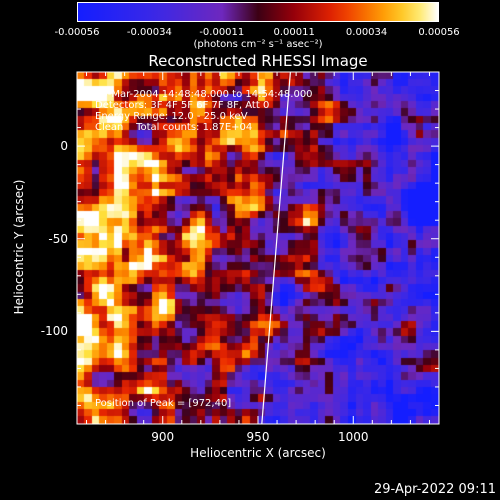 The width and height of the screenshot is (500, 500). What do you see at coordinates (19, 247) in the screenshot?
I see `y-axis-label: Heliocentric Y (arcsec)` at bounding box center [19, 247].